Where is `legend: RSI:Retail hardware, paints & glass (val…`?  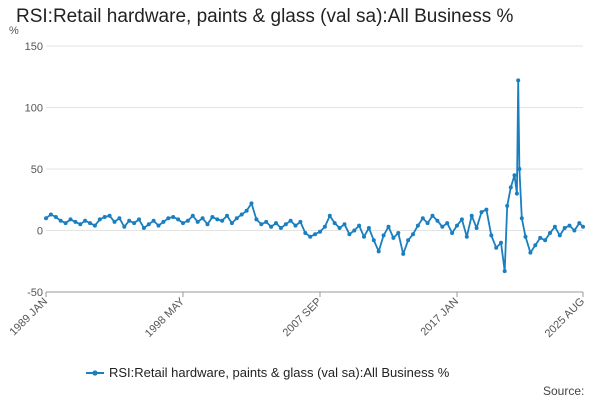 legend: RSI:Retail hardware, paints & glass (val… is located at coordinates (268, 372).